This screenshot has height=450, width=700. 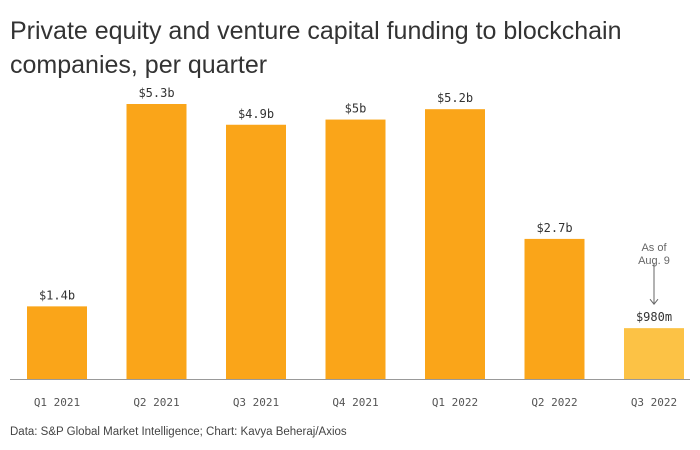 What do you see at coordinates (256, 114) in the screenshot?
I see `value-label-q3-2021: $4.9b` at bounding box center [256, 114].